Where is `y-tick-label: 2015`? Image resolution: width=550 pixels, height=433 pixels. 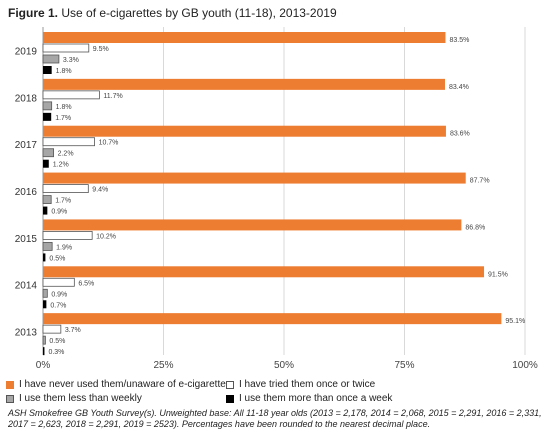
y-tick-label: 2015 is located at coordinates (26, 239).